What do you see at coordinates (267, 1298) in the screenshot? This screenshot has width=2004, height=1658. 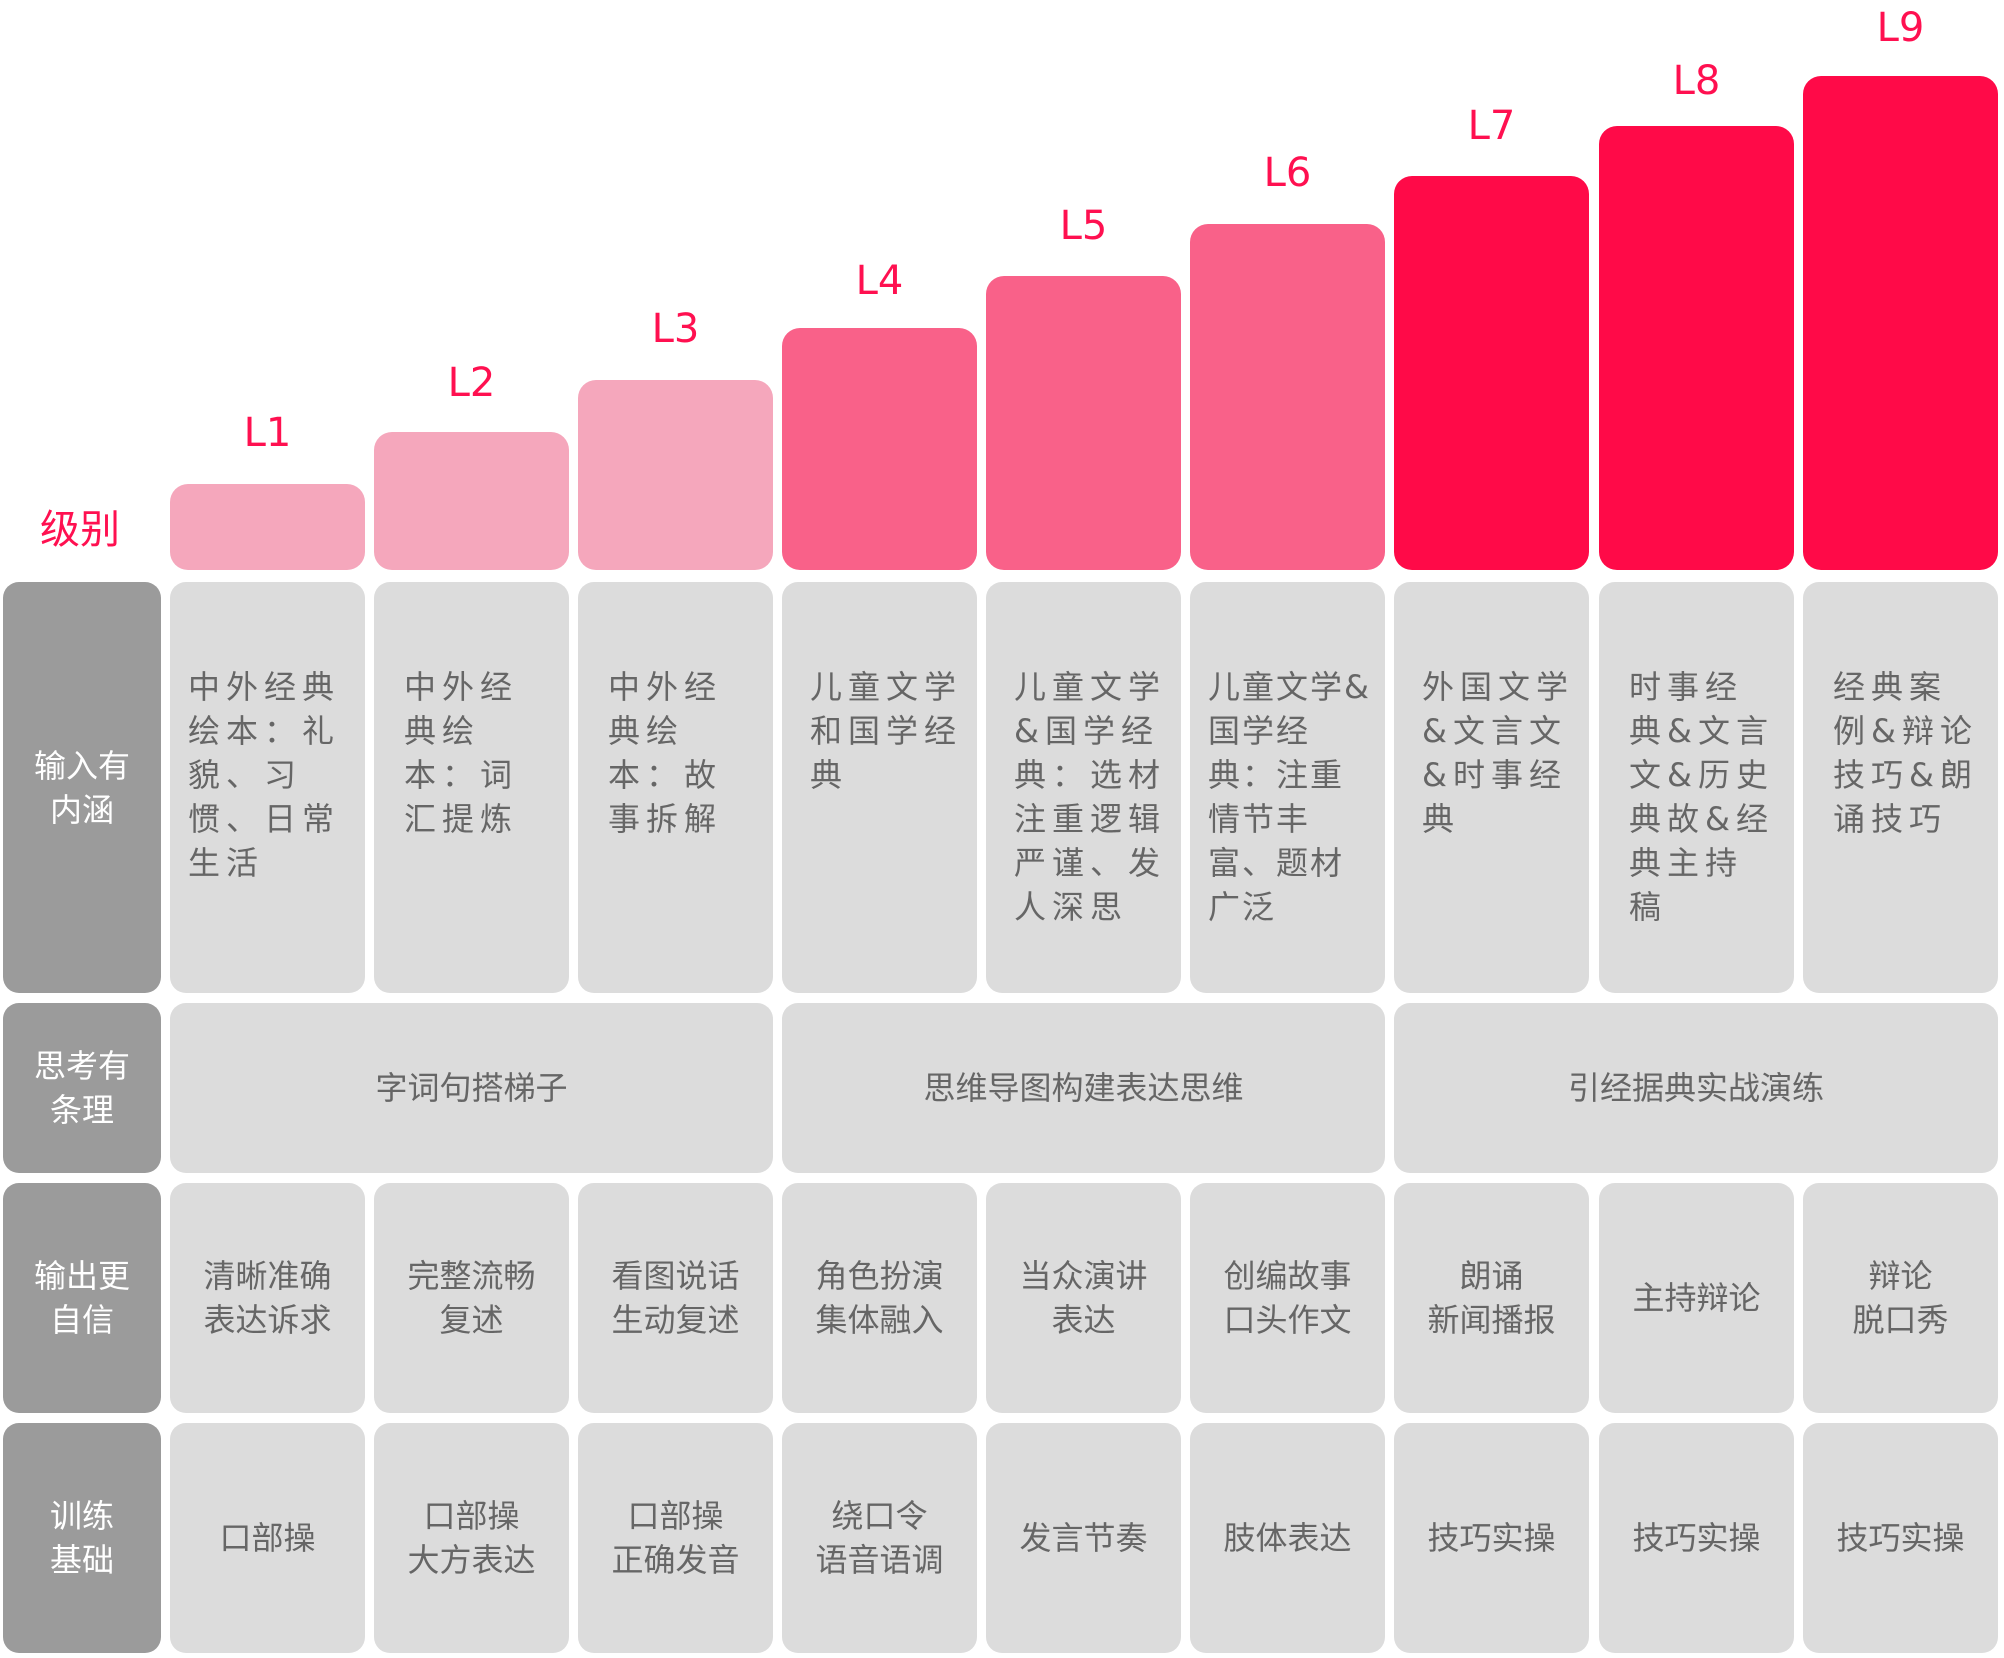 I see `output-cell-1: 清晰准确 表达诉求` at bounding box center [267, 1298].